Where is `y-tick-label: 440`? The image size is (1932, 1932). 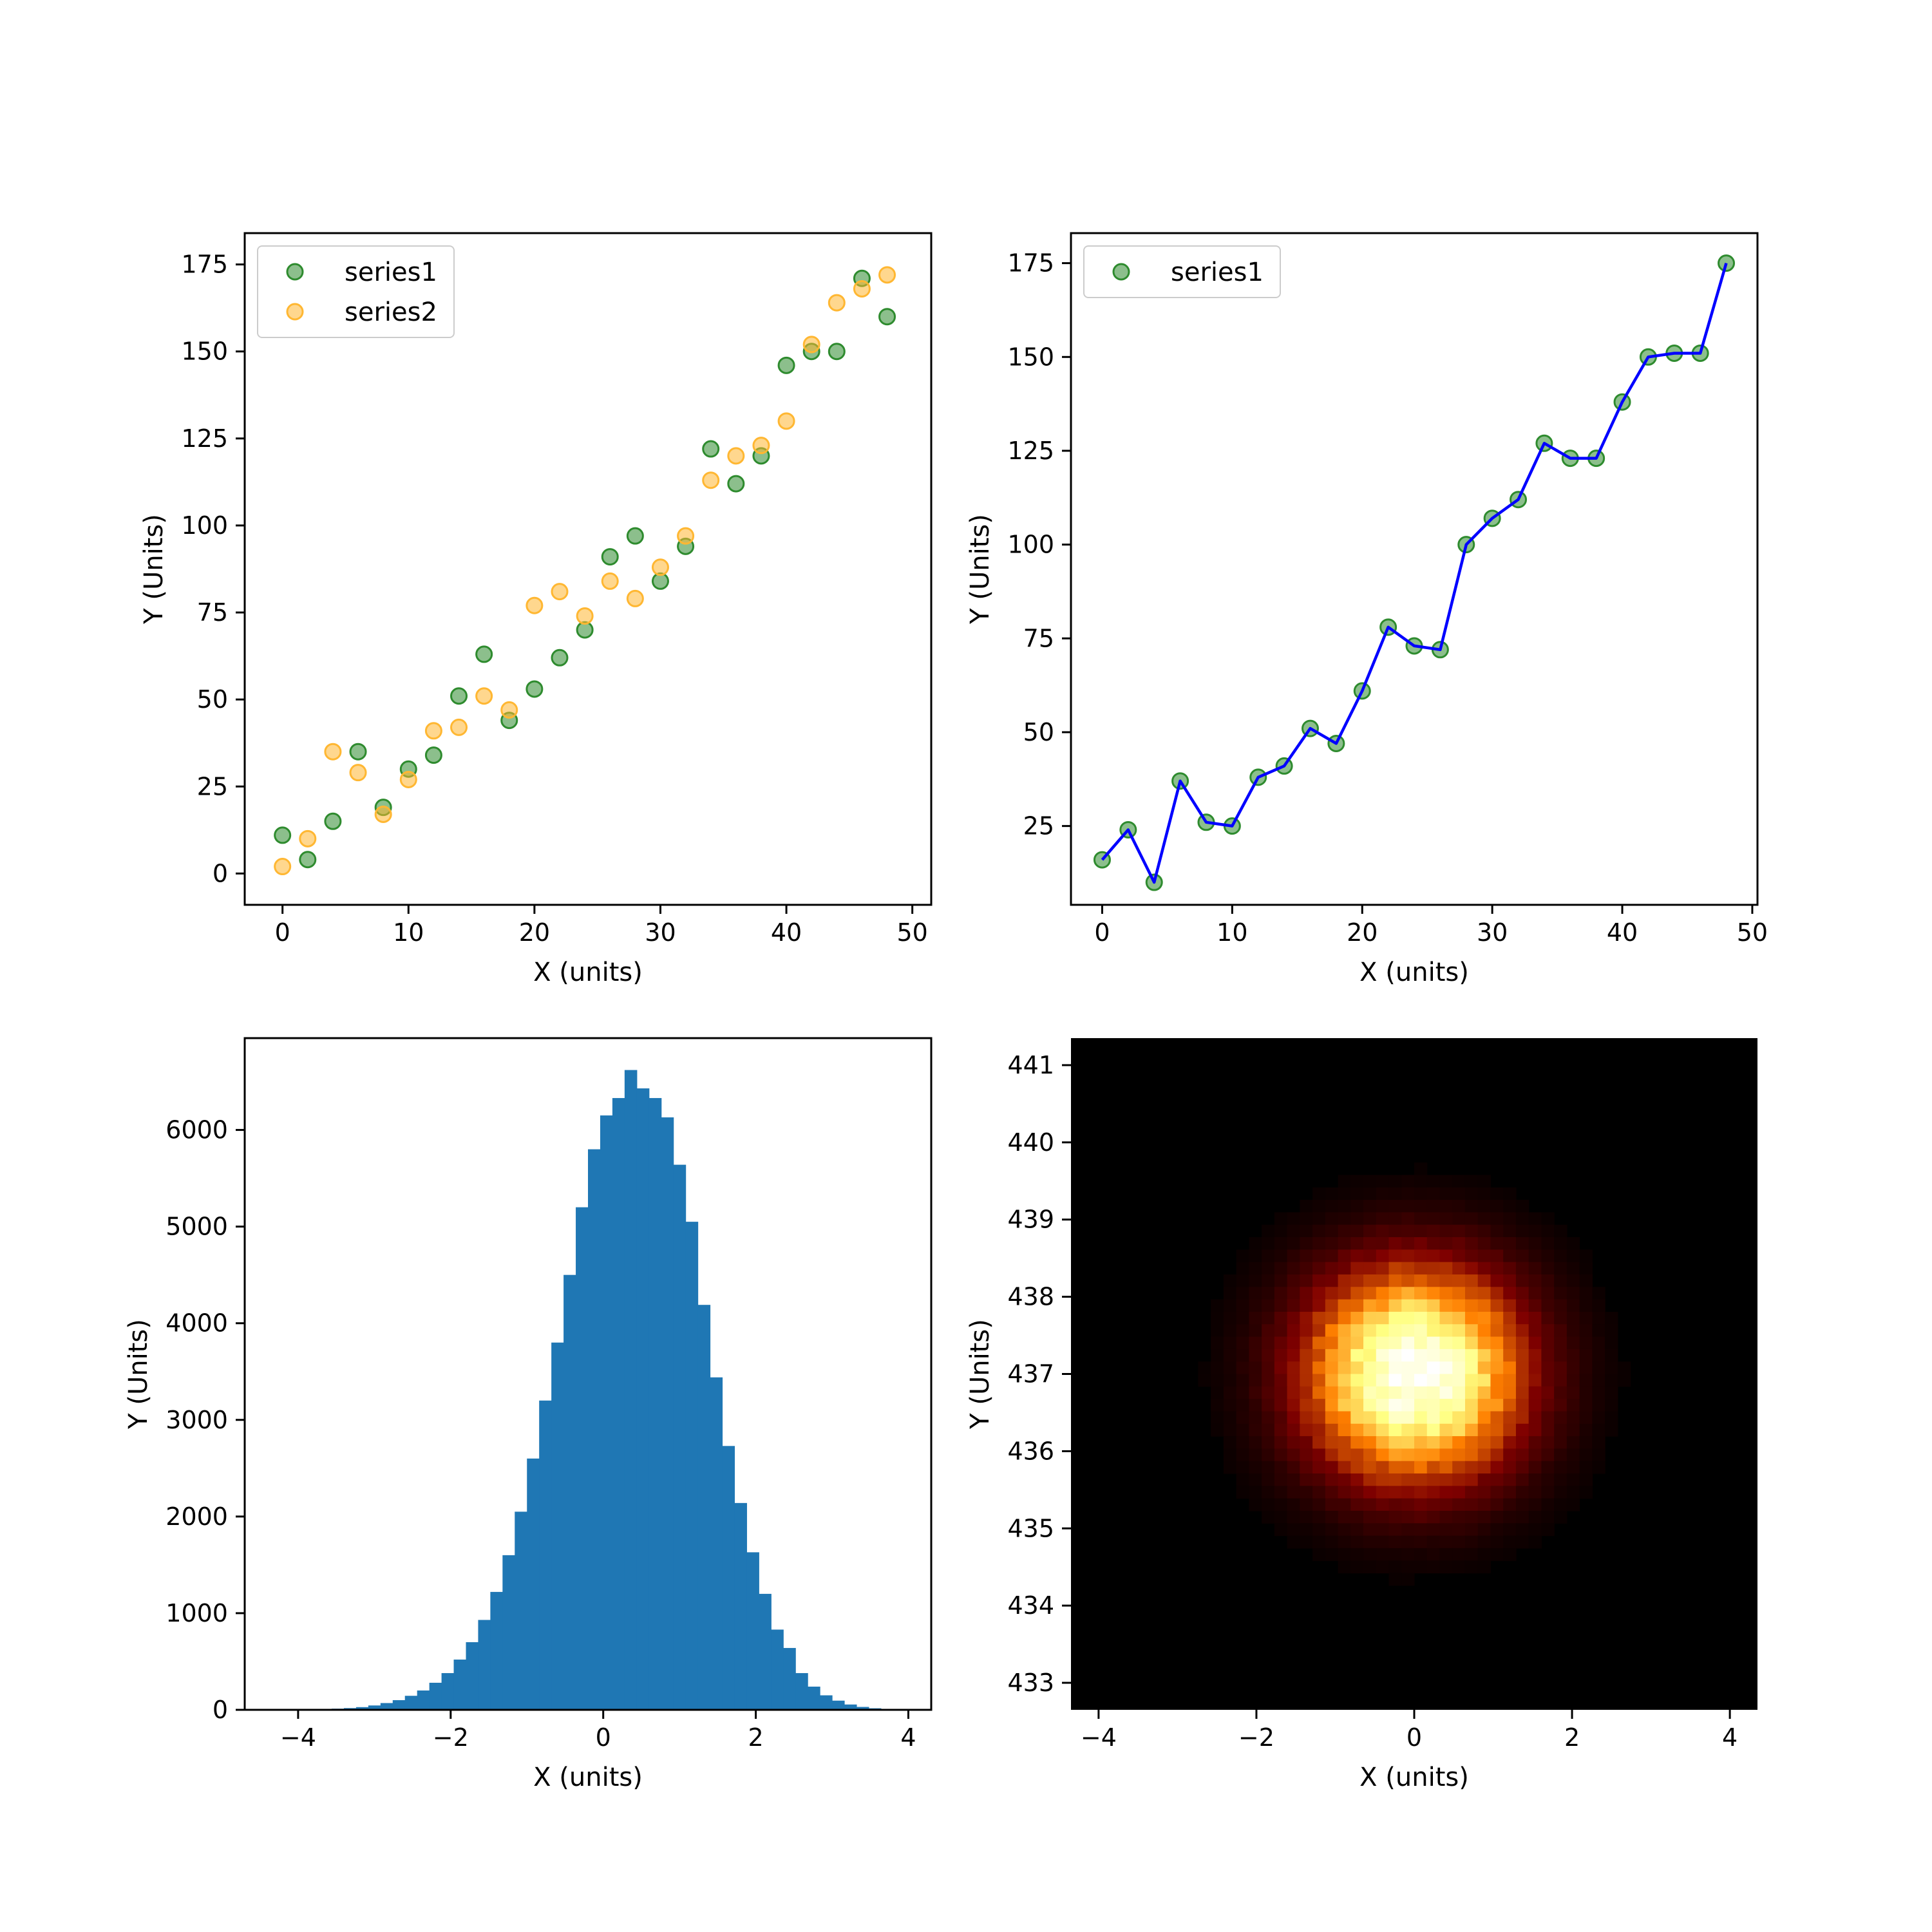 y-tick-label: 440 is located at coordinates (1030, 1142).